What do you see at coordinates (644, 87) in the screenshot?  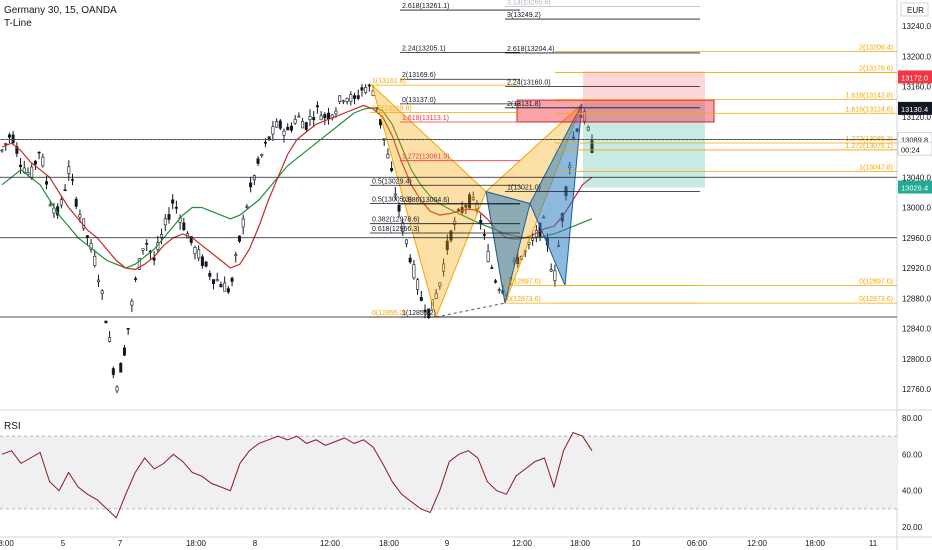 I see `position-stop-zone` at bounding box center [644, 87].